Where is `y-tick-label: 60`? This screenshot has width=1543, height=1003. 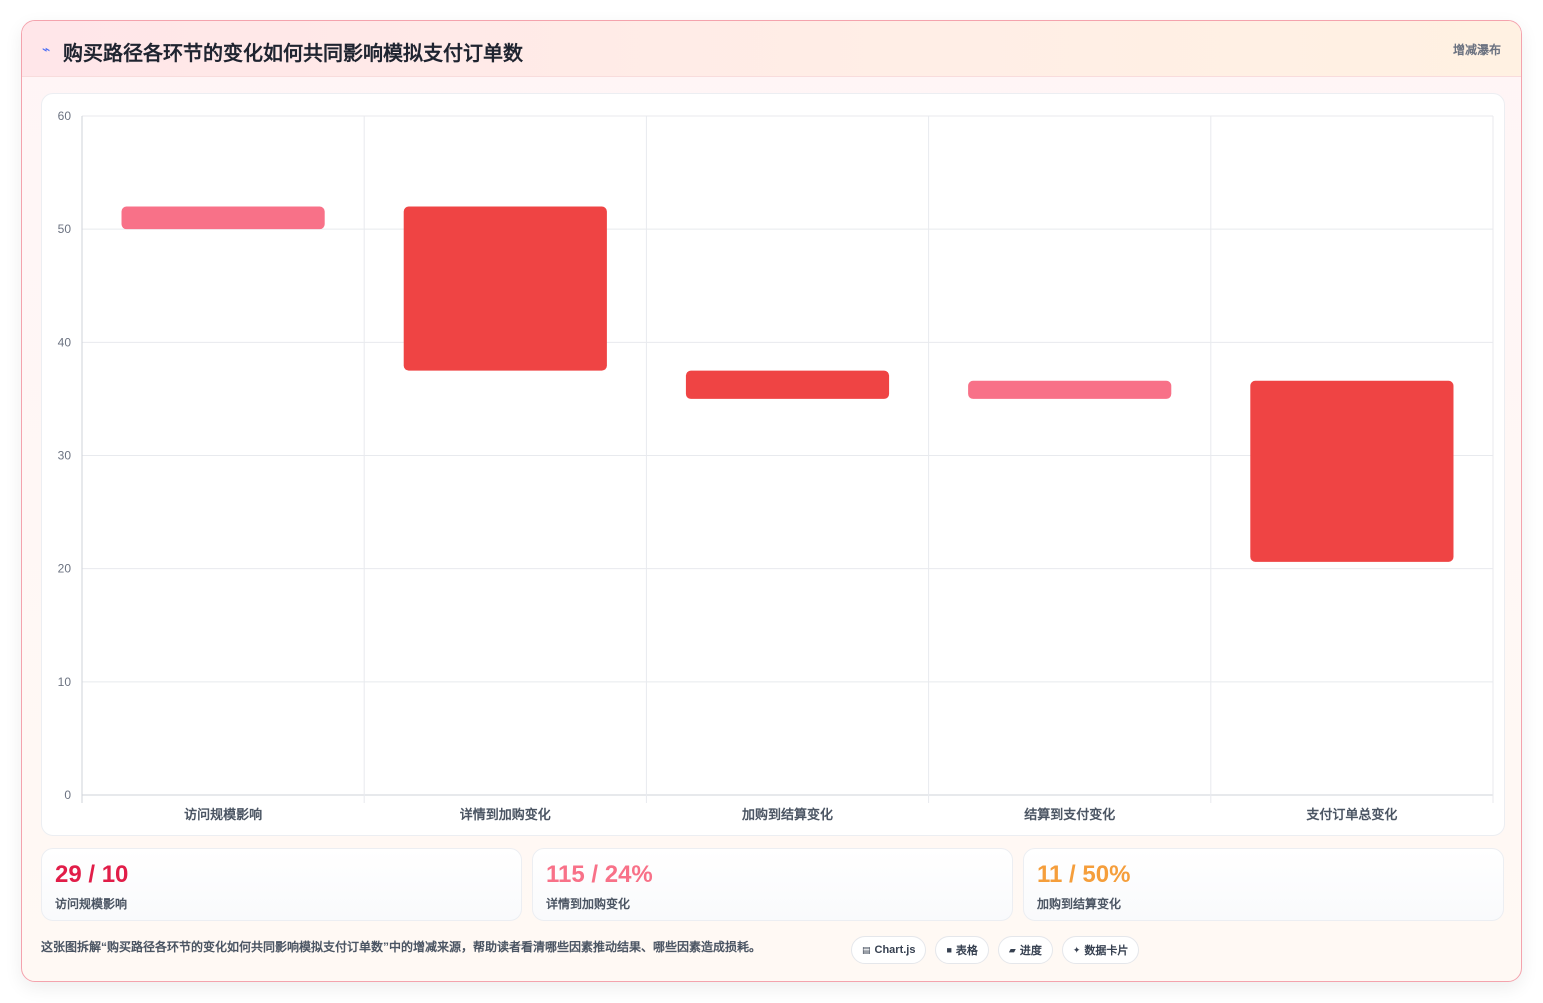
y-tick-label: 60 is located at coordinates (65, 116).